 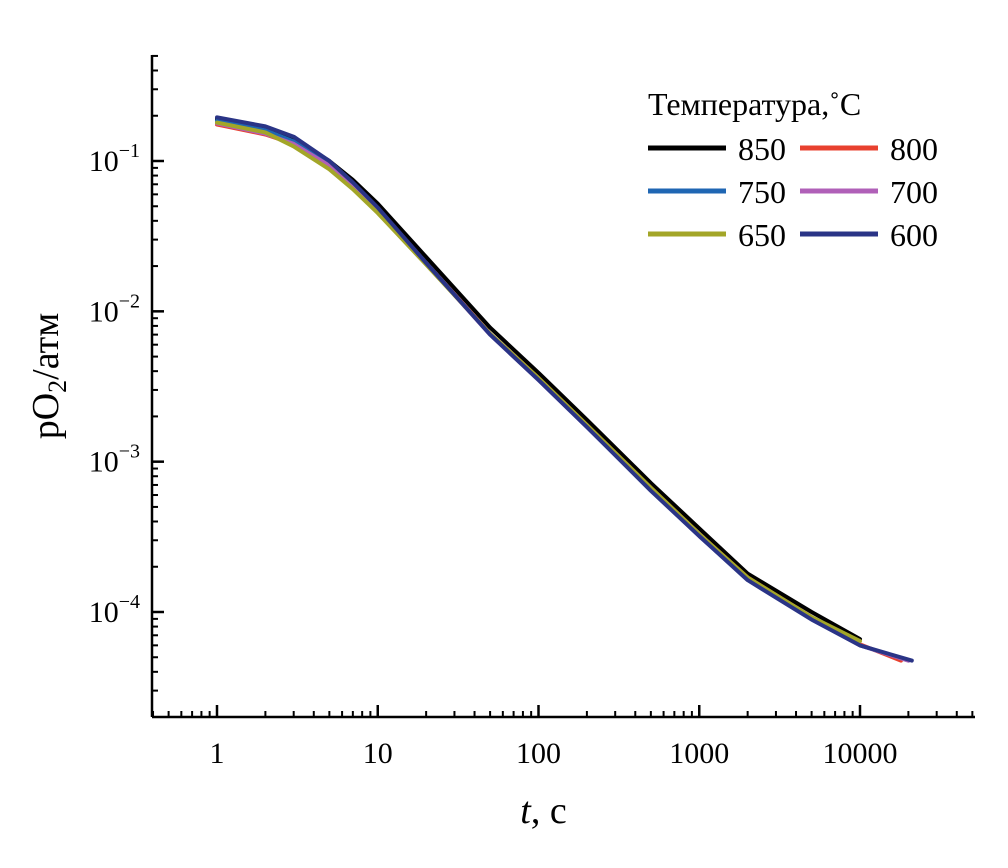 I want to click on y-tick-label: 10⁻⁴, so click(x=114, y=610).